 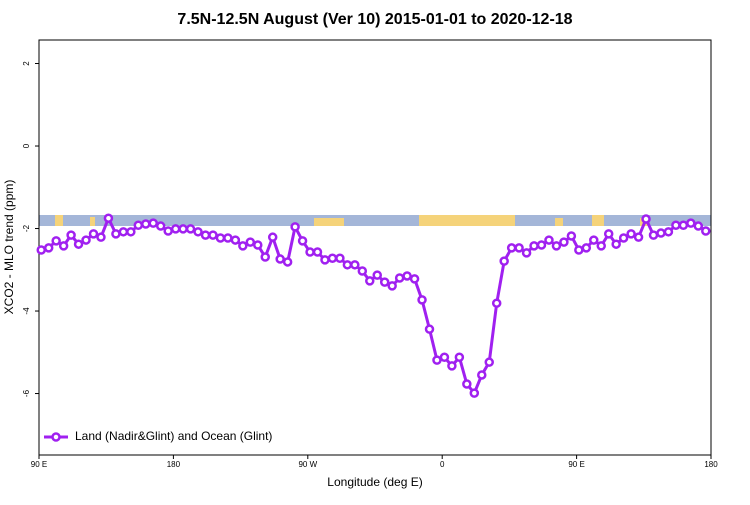 I want to click on y-tick-label: 2, so click(x=26, y=63).